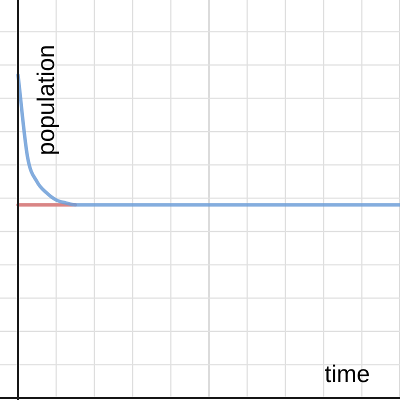 Image resolution: width=400 pixels, height=400 pixels. Describe the element at coordinates (46, 100) in the screenshot. I see `y-axis-title: population` at that location.